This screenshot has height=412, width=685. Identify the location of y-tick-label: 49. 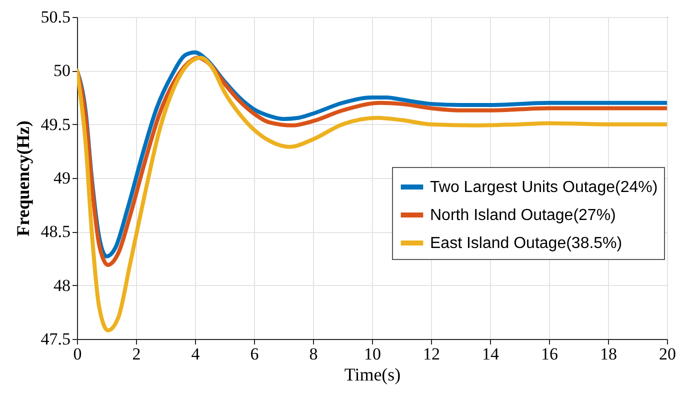
(62, 178).